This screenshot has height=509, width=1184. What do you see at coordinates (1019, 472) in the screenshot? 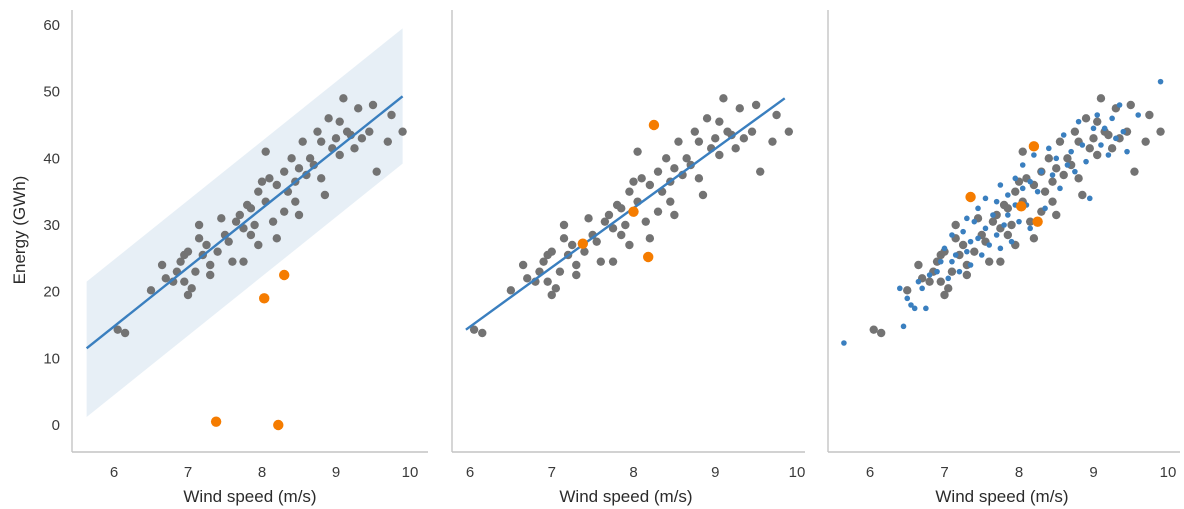
I see `x-tick-label: 8` at bounding box center [1019, 472].